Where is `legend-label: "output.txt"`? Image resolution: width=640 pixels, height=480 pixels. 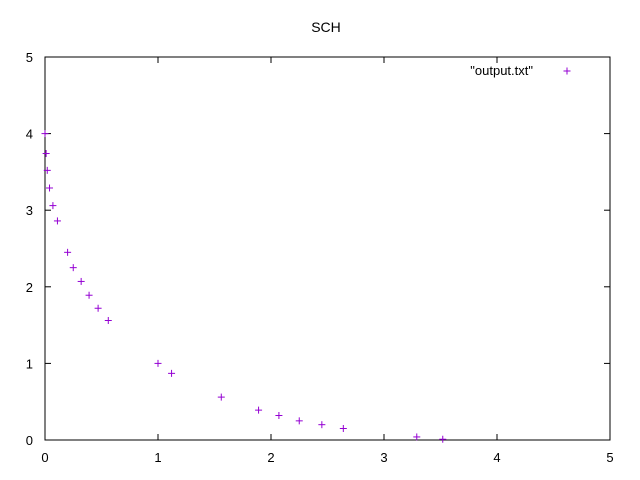 legend-label: "output.txt" is located at coordinates (501, 70).